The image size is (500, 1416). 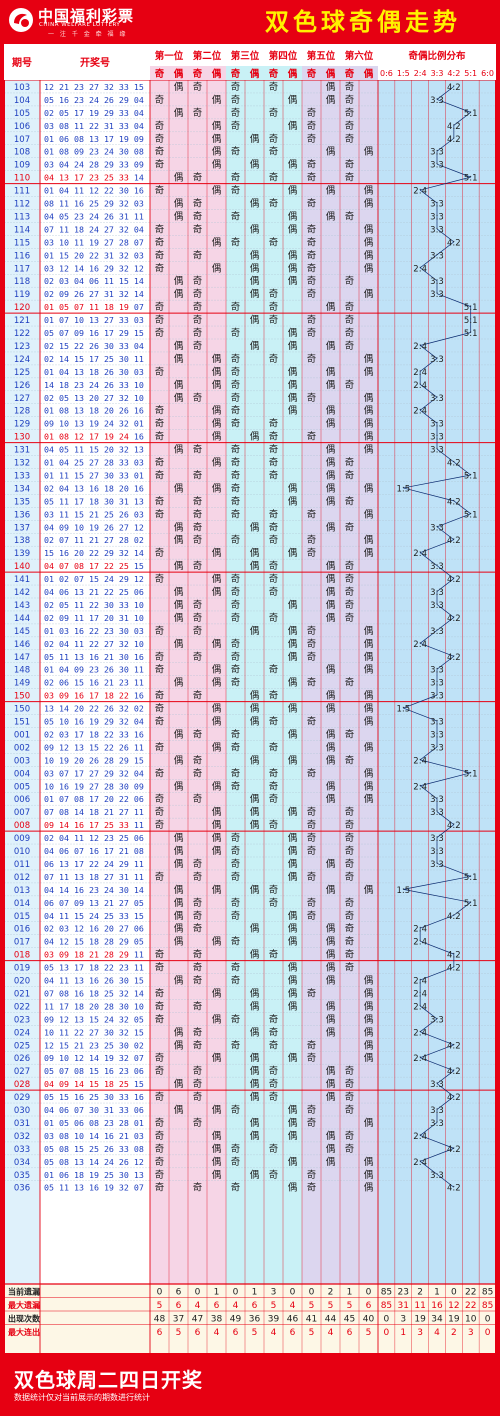 What do you see at coordinates (94, 463) in the screenshot?
I see `draw-numbers-cell: 01 04 25 27 28 33 03` at bounding box center [94, 463].